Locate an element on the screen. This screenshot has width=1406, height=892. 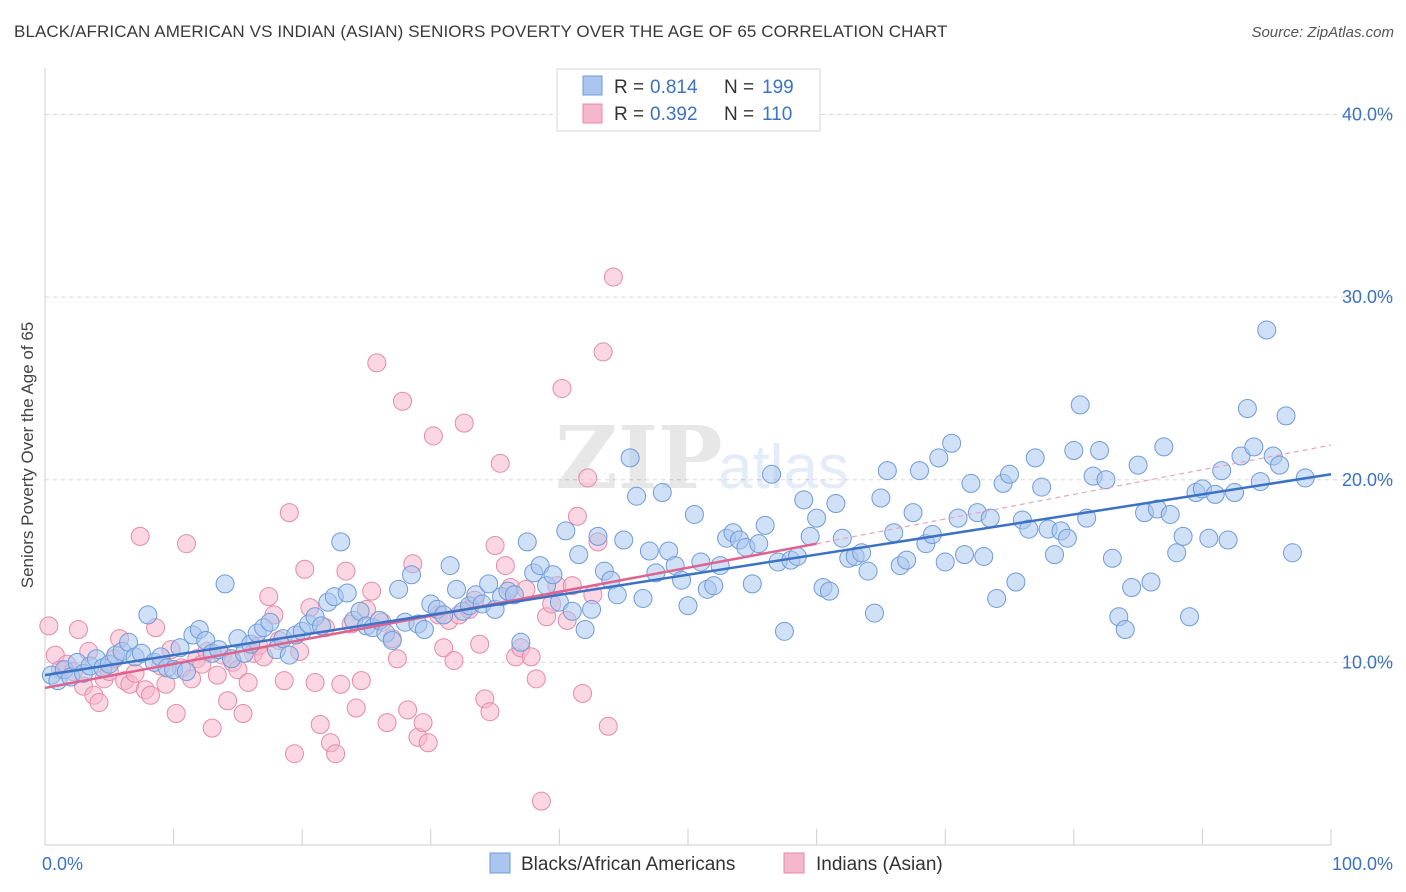
y-tick-label: 40.0% is located at coordinates (1367, 115).